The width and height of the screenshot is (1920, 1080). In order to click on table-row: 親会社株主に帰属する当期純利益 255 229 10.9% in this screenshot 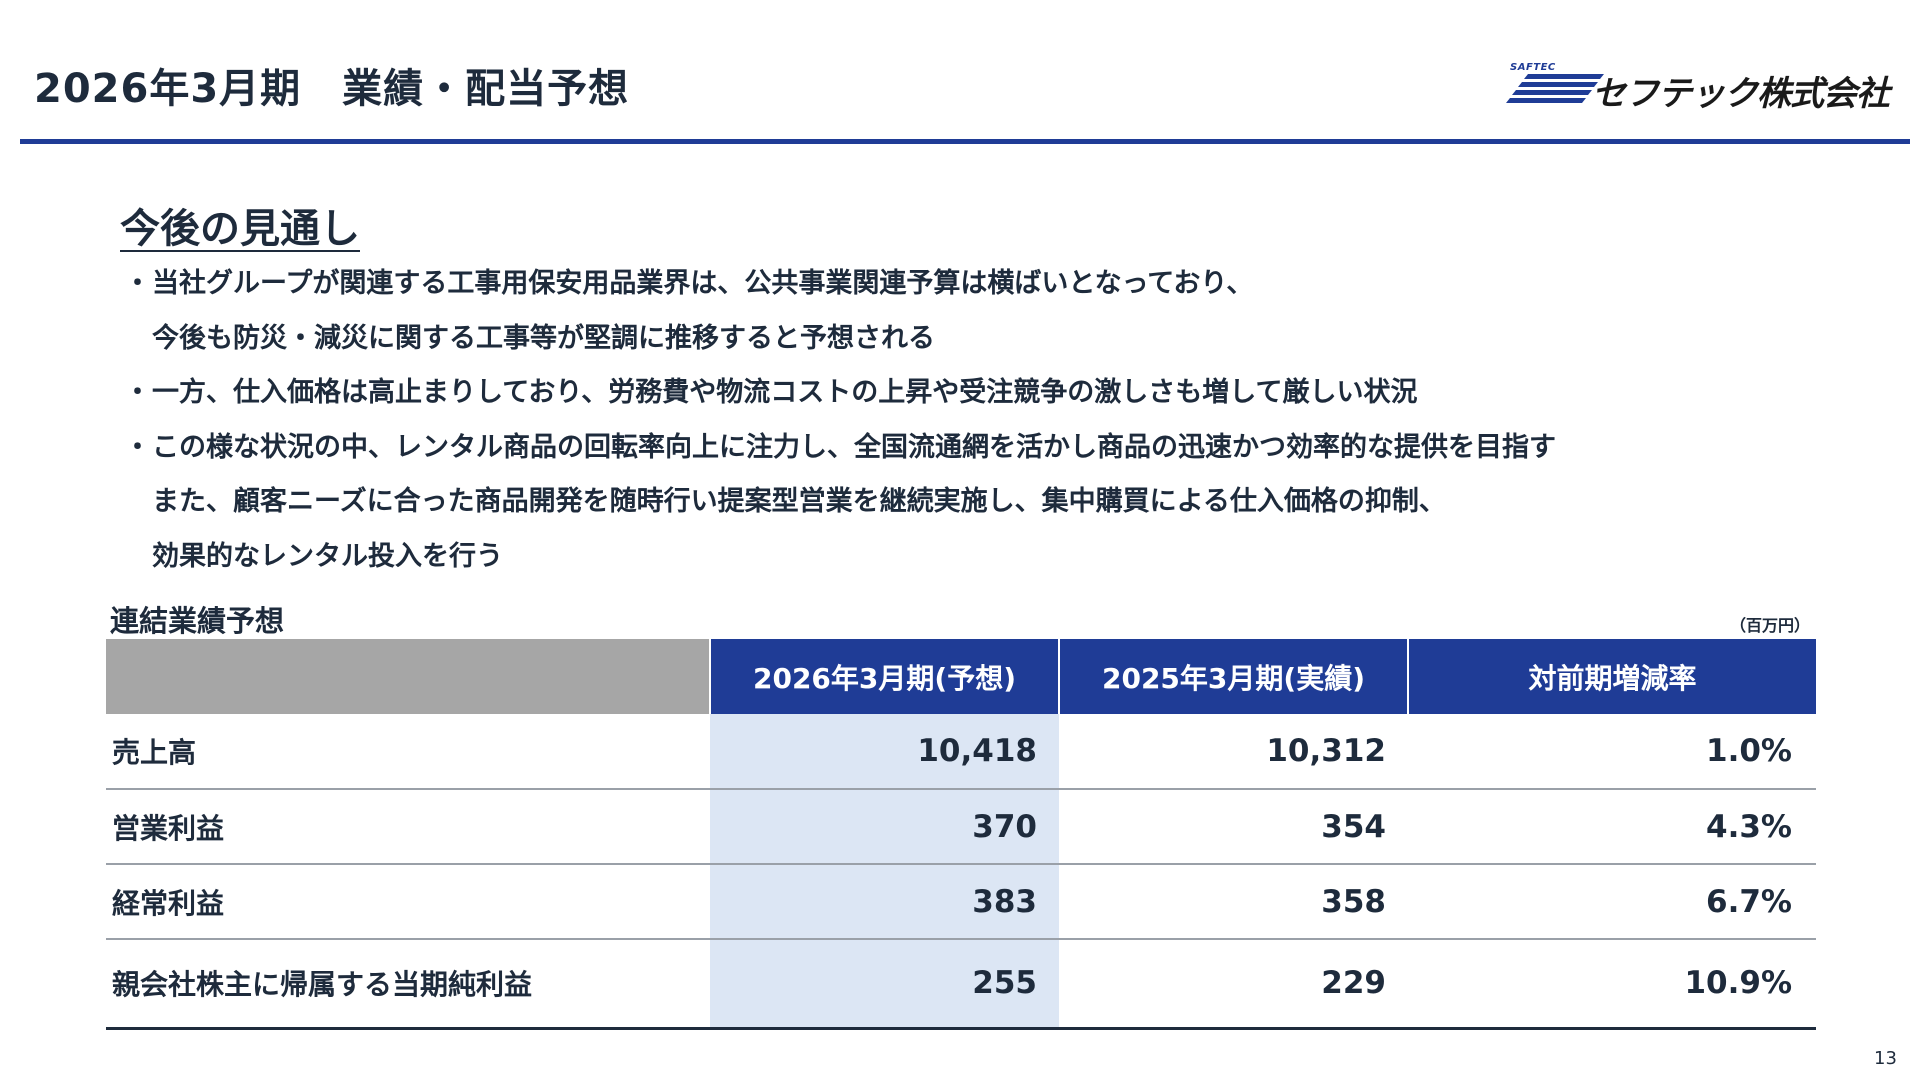, I will do `click(961, 984)`.